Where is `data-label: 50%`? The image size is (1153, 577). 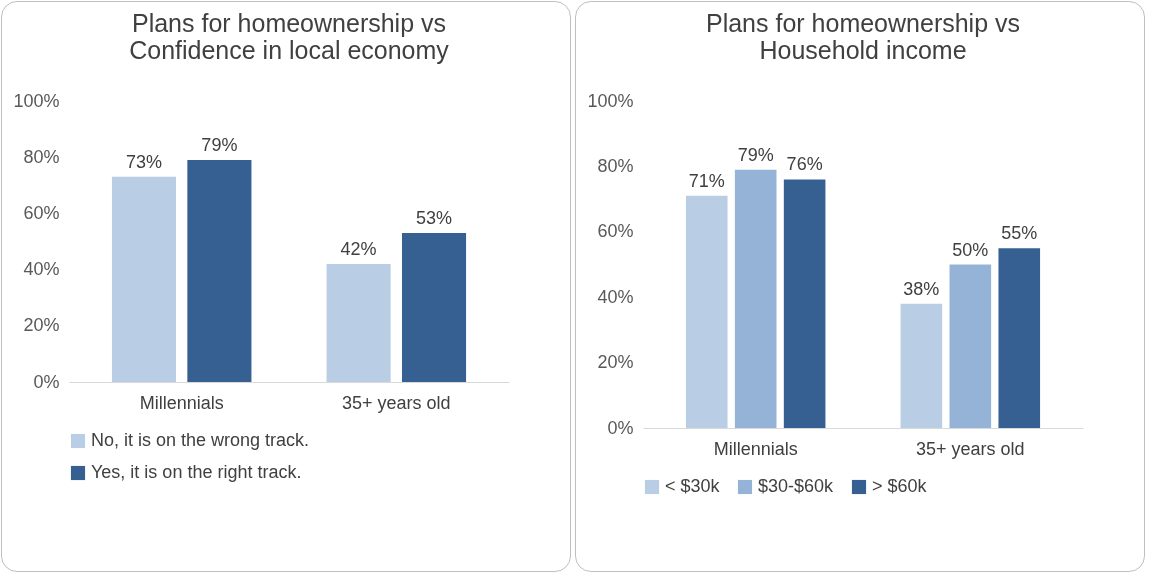
data-label: 50% is located at coordinates (970, 249).